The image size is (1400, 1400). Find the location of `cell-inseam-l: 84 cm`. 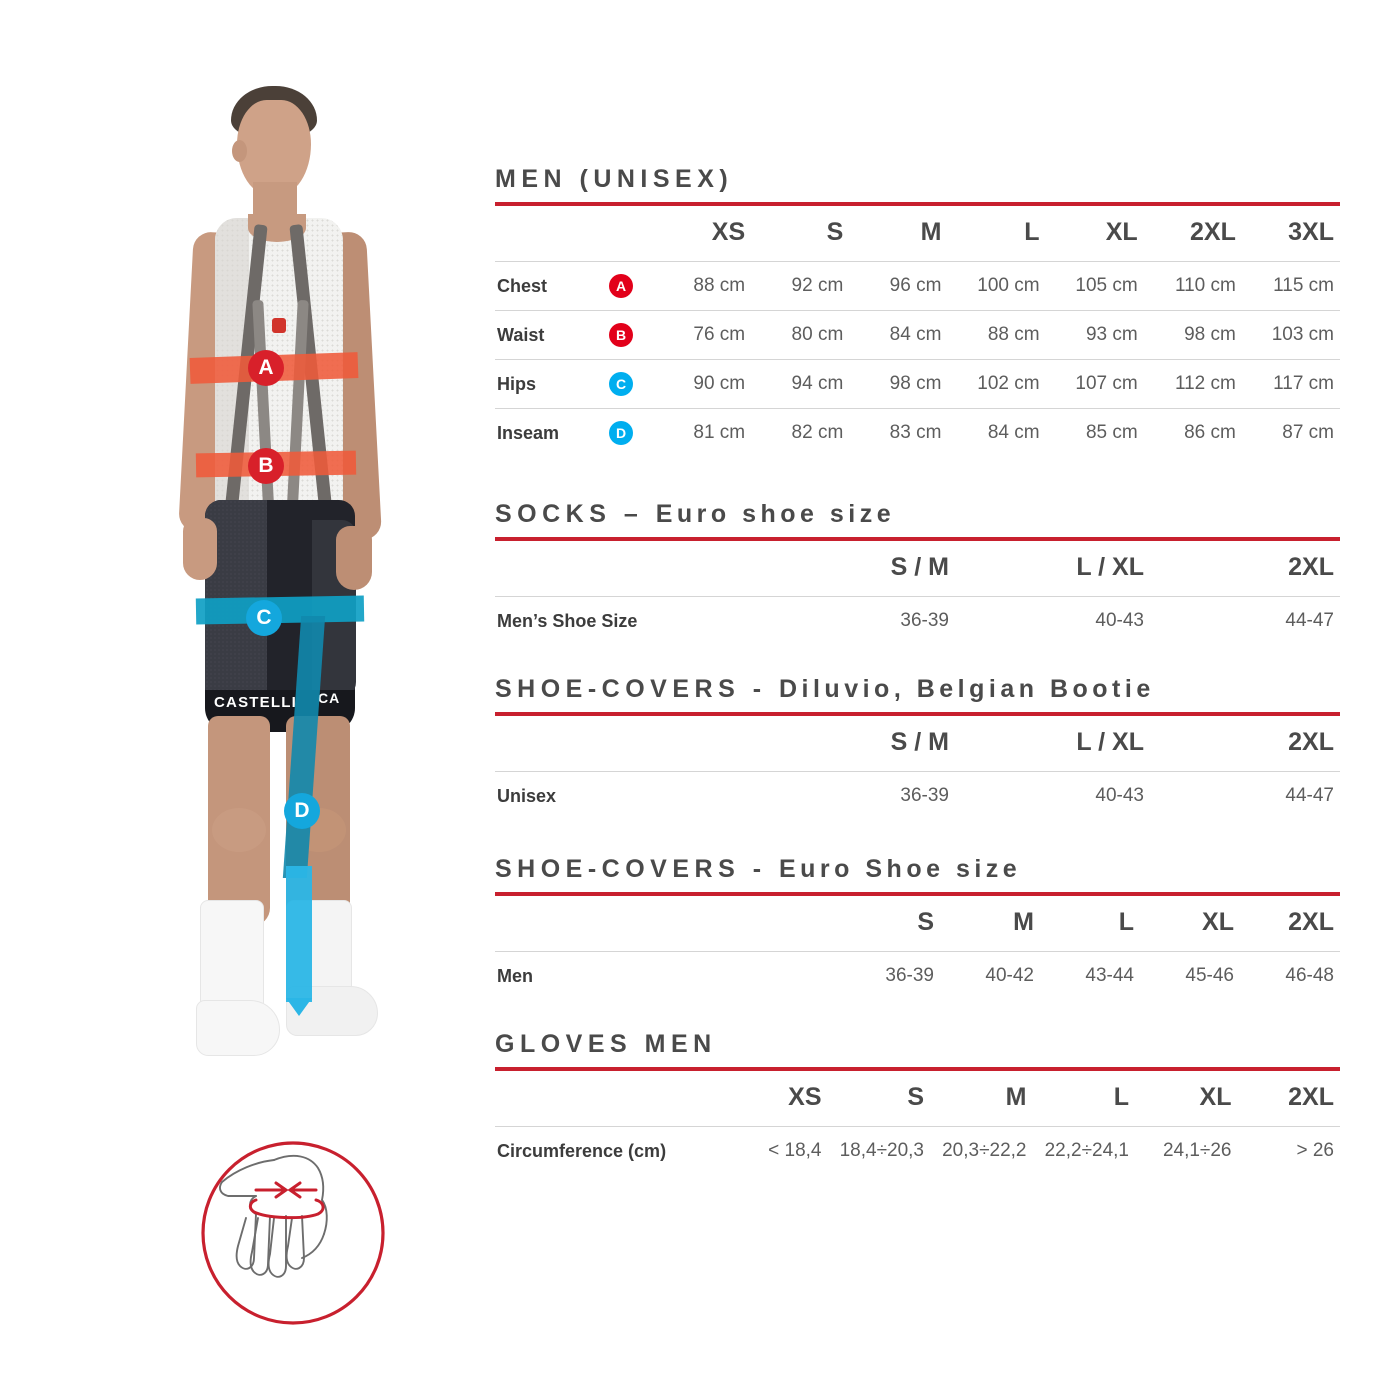

cell-inseam-l: 84 cm is located at coordinates (1013, 432).